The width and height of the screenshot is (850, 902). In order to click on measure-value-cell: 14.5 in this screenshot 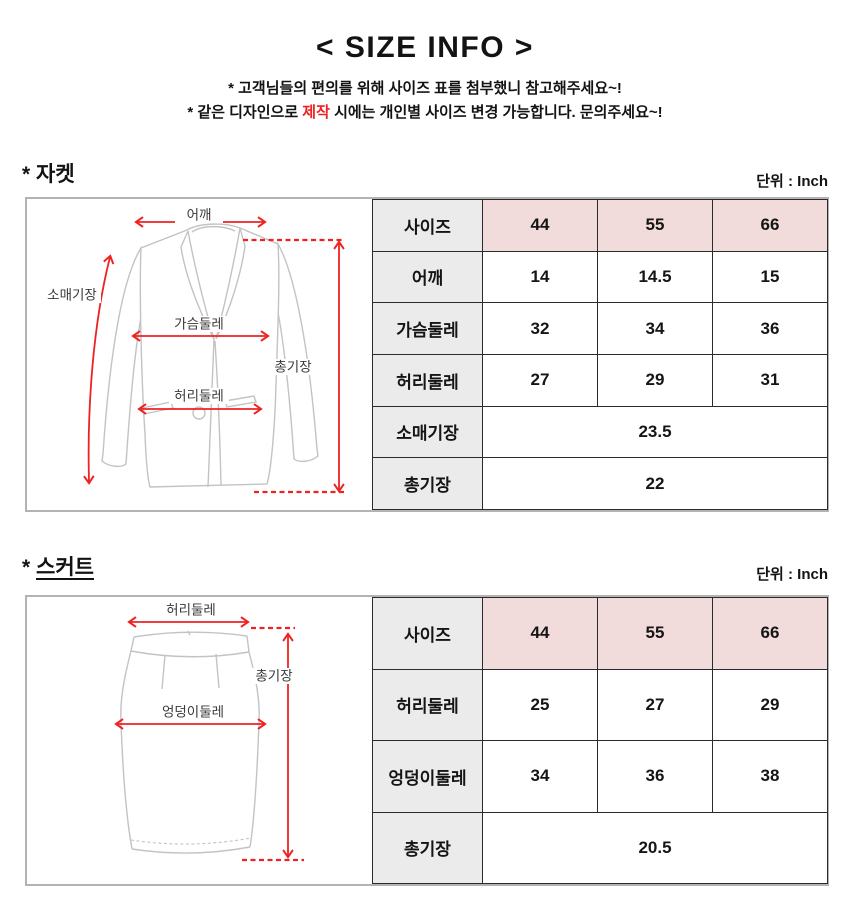, I will do `click(655, 277)`.